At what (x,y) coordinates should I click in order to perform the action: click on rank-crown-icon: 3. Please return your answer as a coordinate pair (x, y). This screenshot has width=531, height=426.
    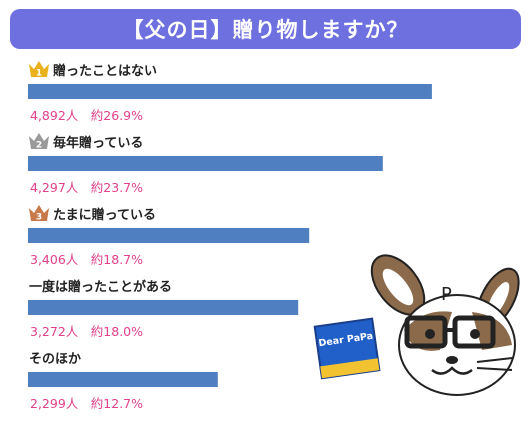
    Looking at the image, I should click on (39, 214).